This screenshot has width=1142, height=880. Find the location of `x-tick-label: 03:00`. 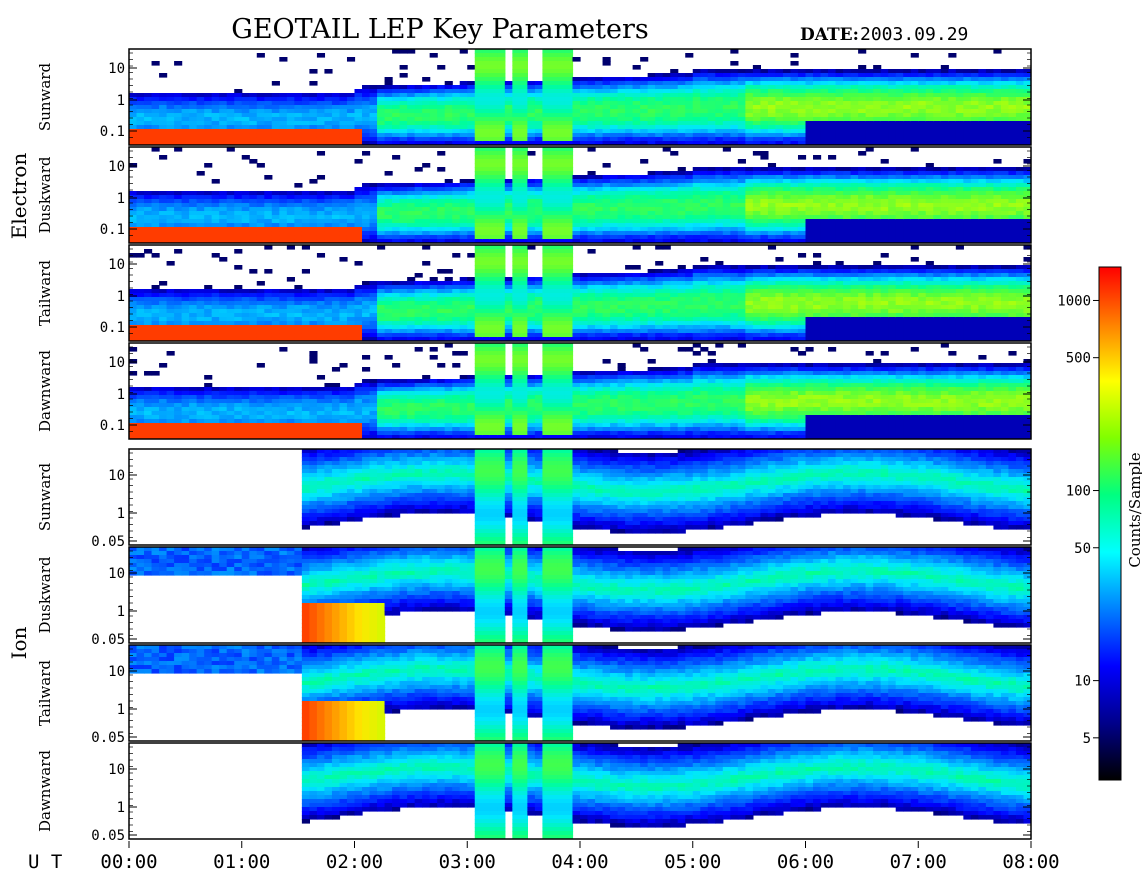

x-tick-label: 03:00 is located at coordinates (467, 862).